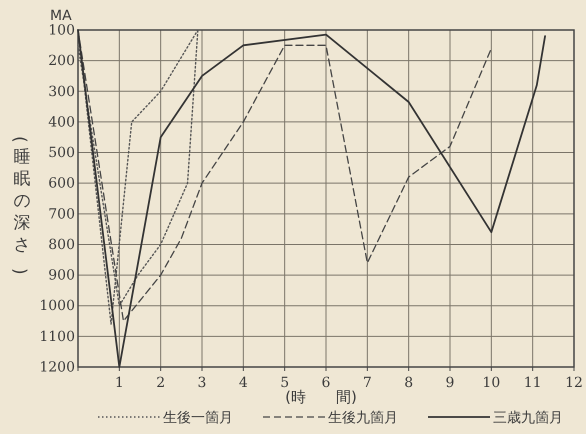 The height and width of the screenshot is (434, 586). Describe the element at coordinates (119, 382) in the screenshot. I see `x-tick-label: 1` at that location.